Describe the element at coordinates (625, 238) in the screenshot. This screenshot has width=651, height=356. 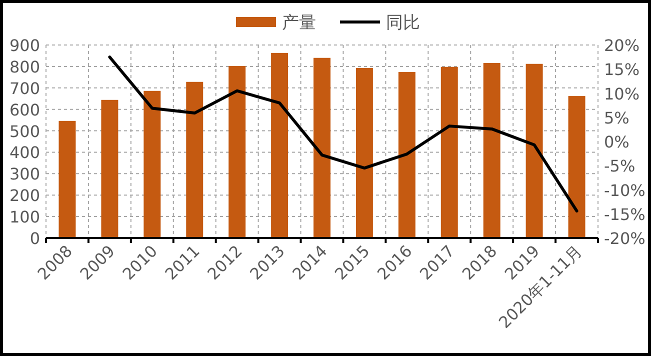
I see `y2-tick-label: -20%` at that location.